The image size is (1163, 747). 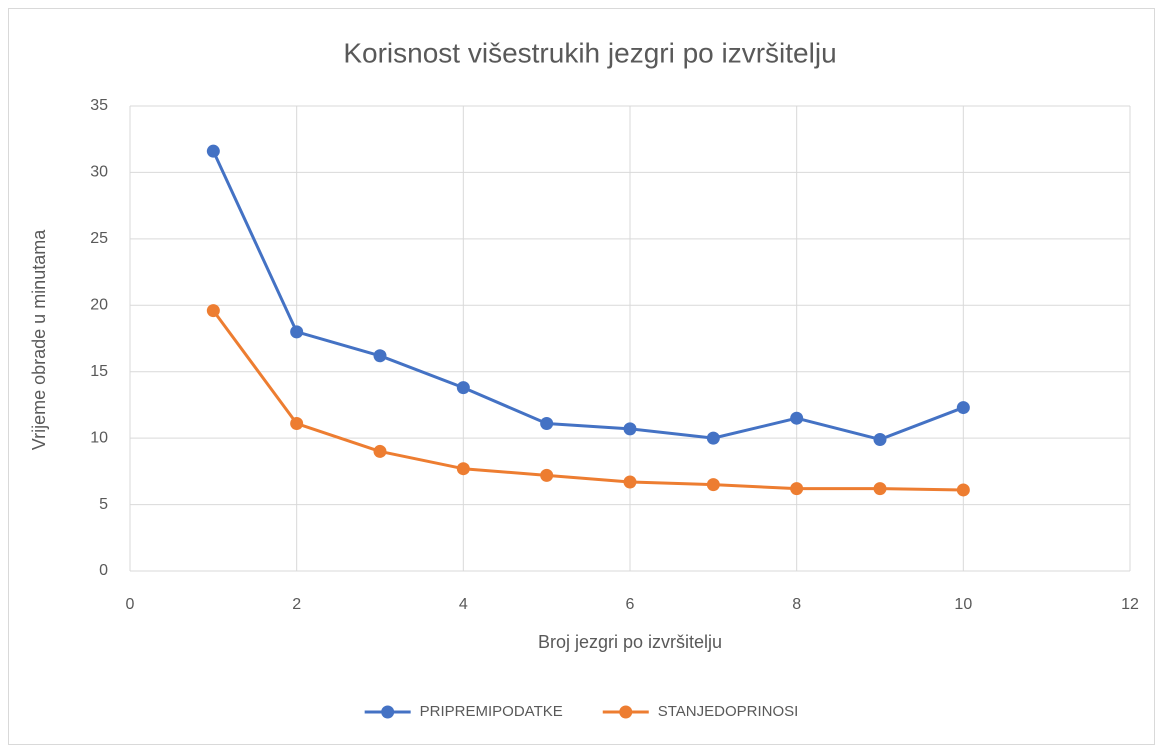 I want to click on y-tick-label: 10, so click(x=99, y=437).